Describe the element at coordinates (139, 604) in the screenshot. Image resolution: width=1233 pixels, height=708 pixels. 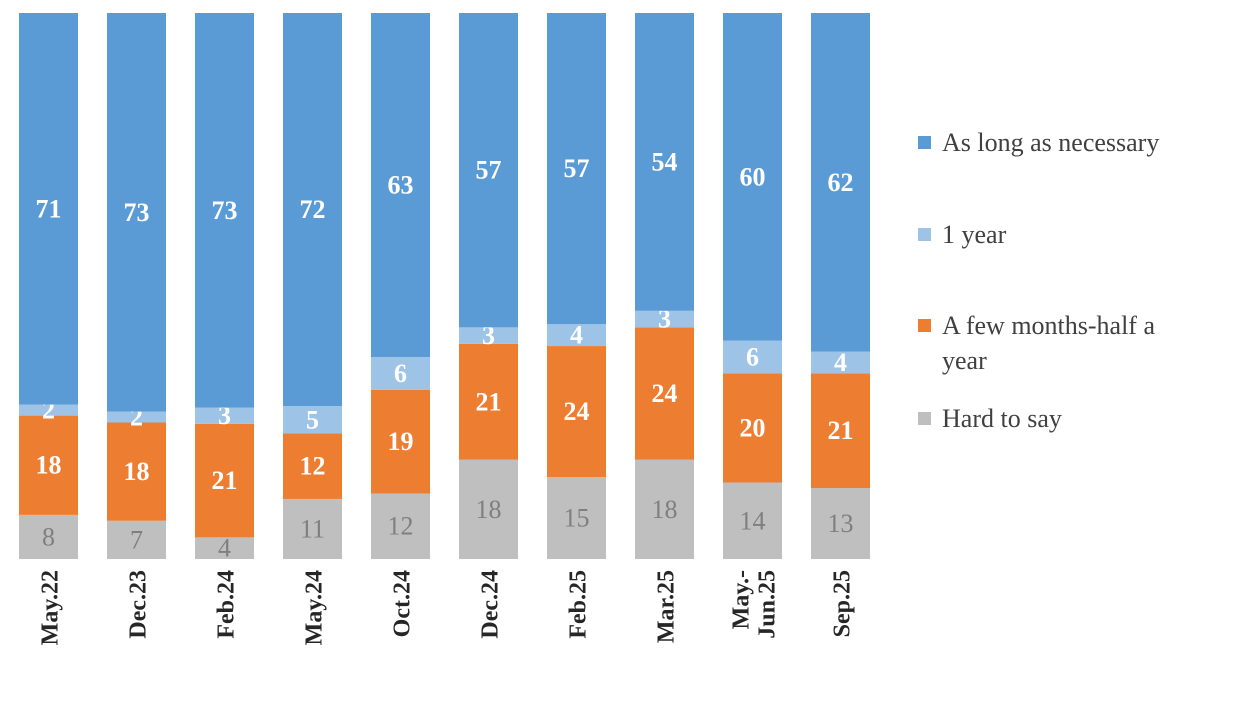
I see `x-tick-label: Dec.23` at that location.